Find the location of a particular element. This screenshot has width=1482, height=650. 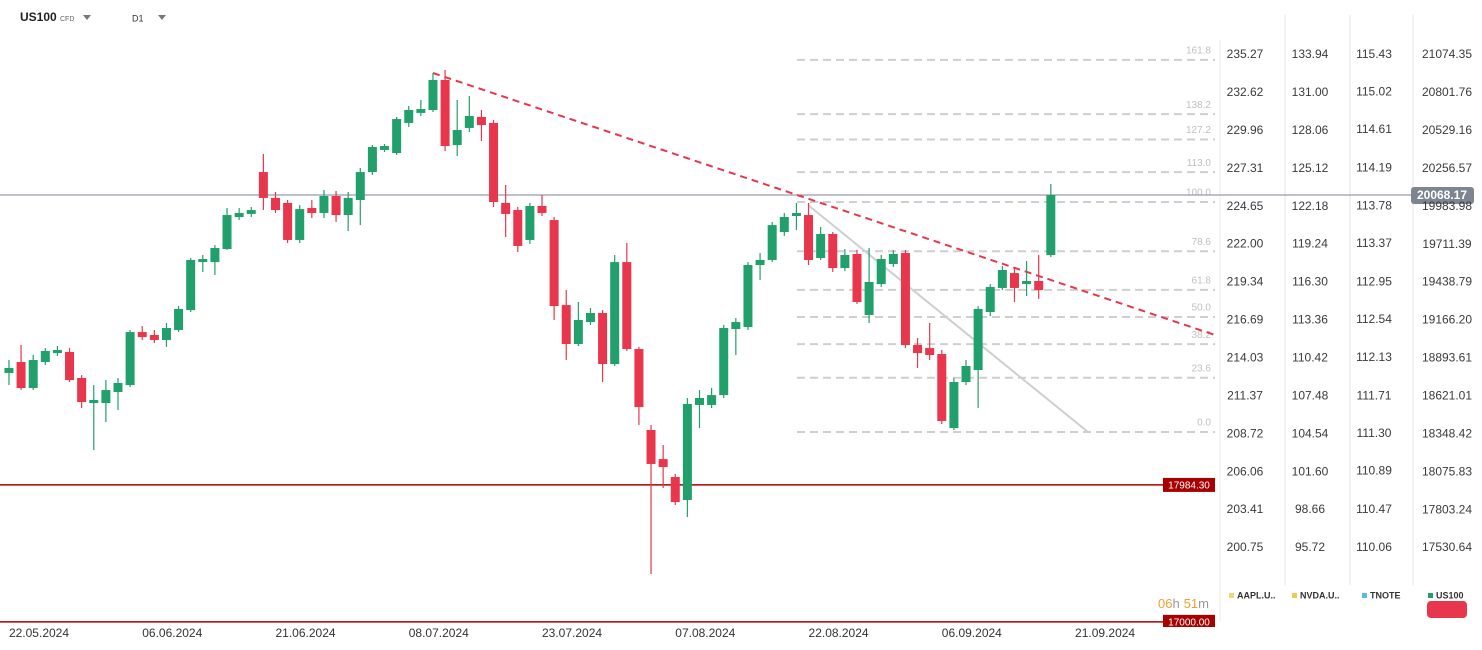

y-tick-label: 214.03 is located at coordinates (1245, 358).